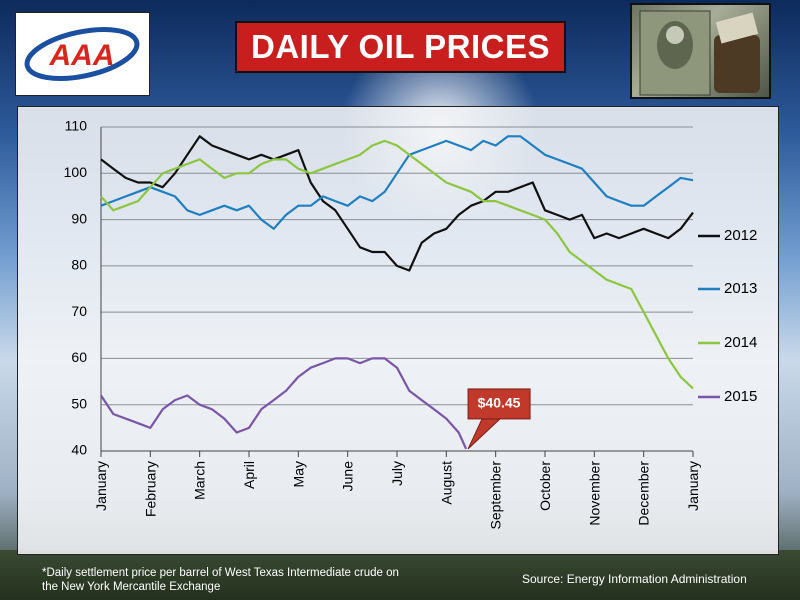 This screenshot has width=800, height=600. I want to click on x-tick-label-june-5: June, so click(348, 476).